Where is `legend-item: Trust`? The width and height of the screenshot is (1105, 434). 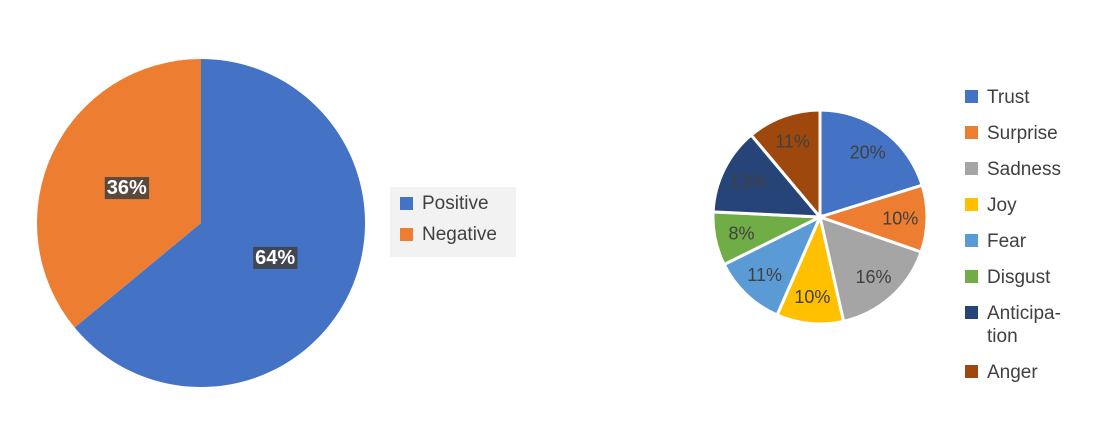
legend-item: Trust is located at coordinates (1022, 97).